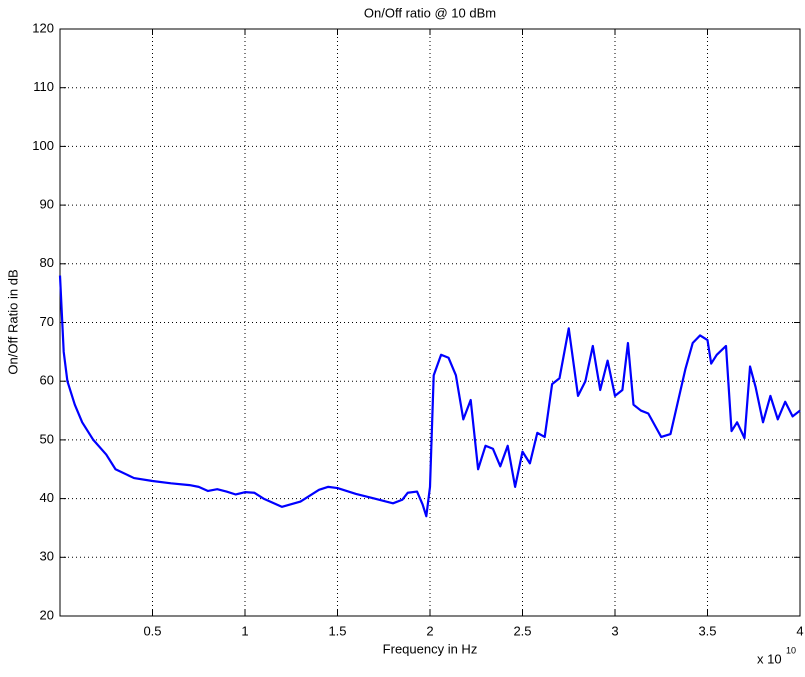 The height and width of the screenshot is (677, 805). Describe the element at coordinates (522, 630) in the screenshot. I see `x-tick-label: 2.5` at that location.